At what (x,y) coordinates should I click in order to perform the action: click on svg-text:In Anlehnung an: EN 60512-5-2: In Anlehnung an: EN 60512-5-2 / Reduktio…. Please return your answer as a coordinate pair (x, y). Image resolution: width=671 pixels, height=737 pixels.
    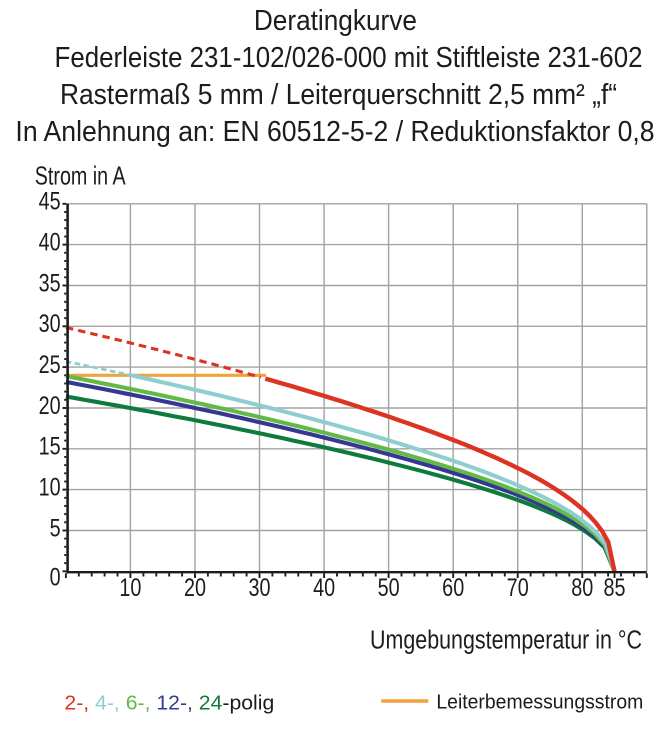
    Looking at the image, I should click on (334, 131).